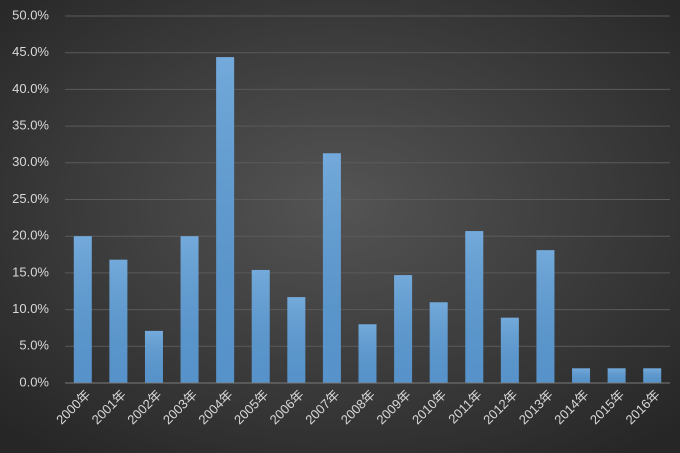 The width and height of the screenshot is (680, 453). I want to click on y-tick-label: 5.0%, so click(34, 345).